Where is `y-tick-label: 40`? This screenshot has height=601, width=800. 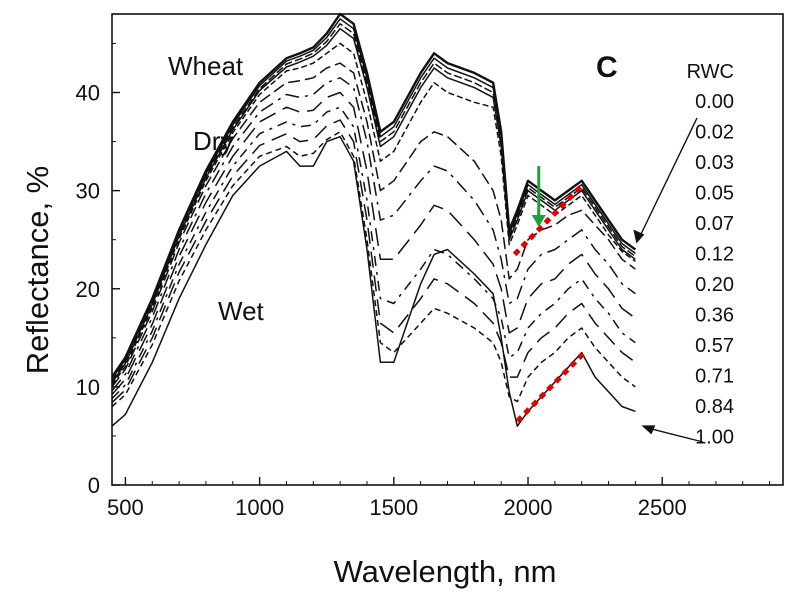 y-tick-label: 40 is located at coordinates (88, 93).